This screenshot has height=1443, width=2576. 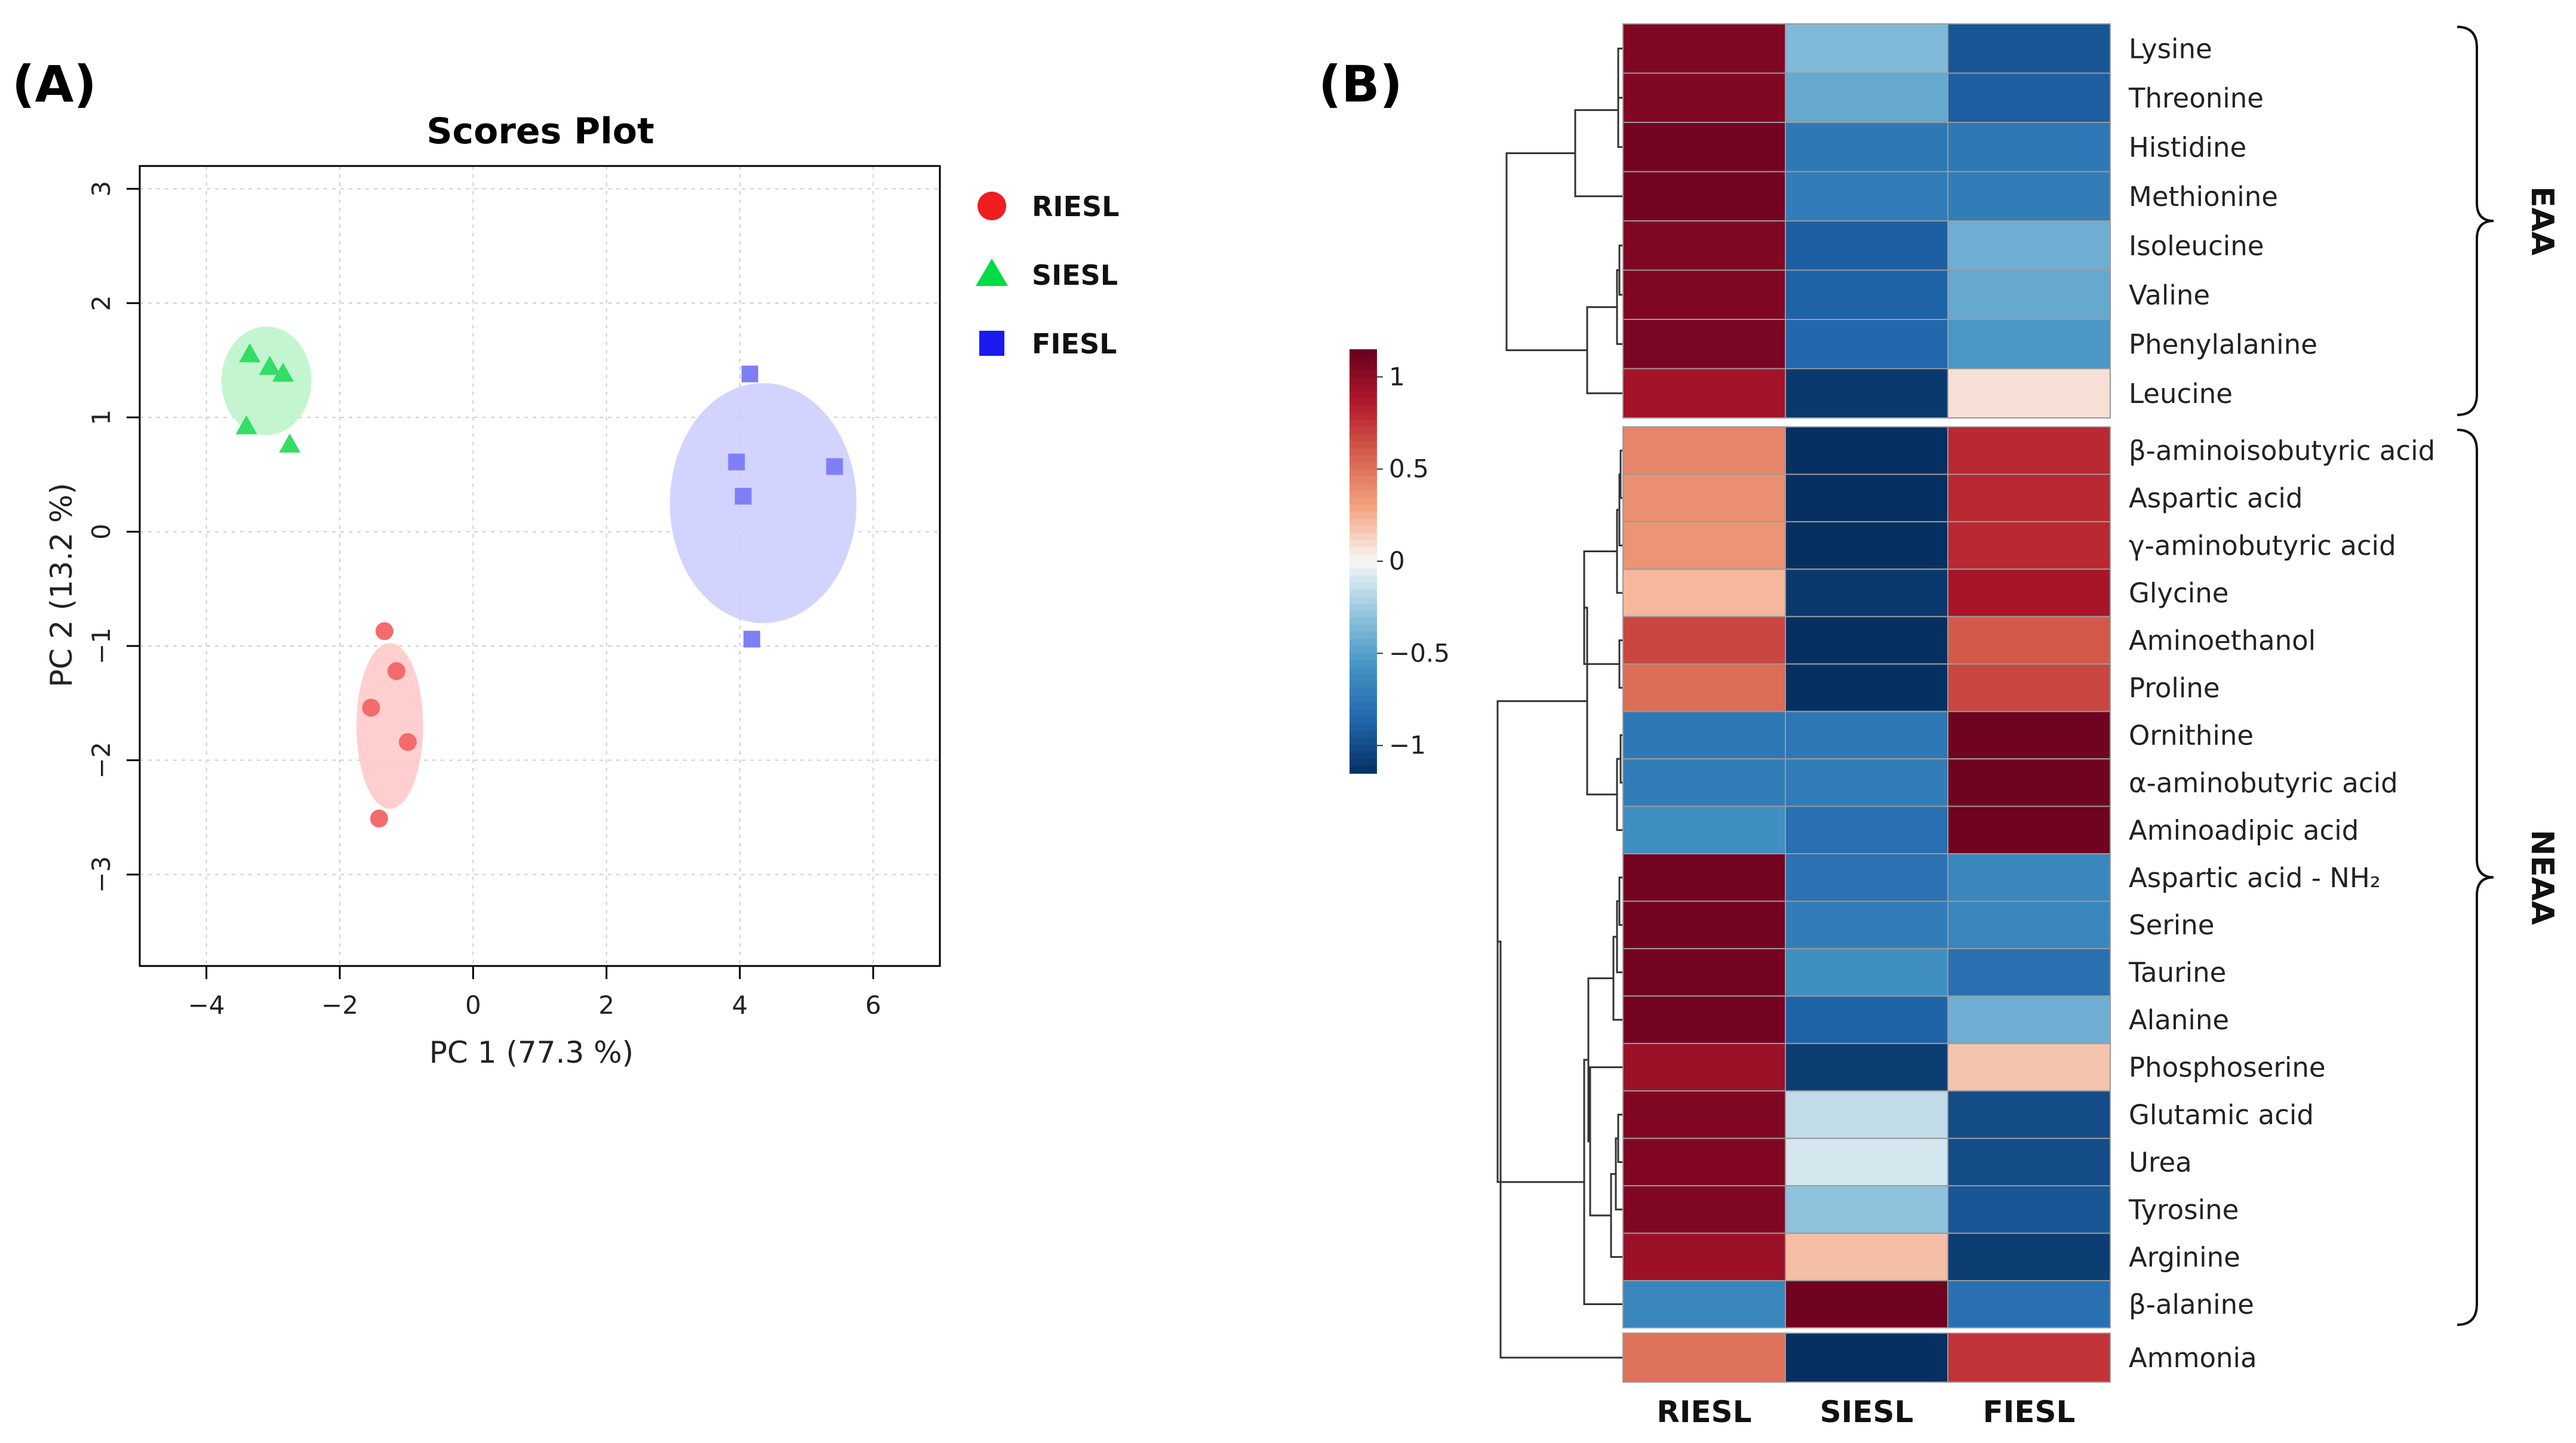 What do you see at coordinates (1074, 344) in the screenshot?
I see `legend-label-fiesl: FIESL` at bounding box center [1074, 344].